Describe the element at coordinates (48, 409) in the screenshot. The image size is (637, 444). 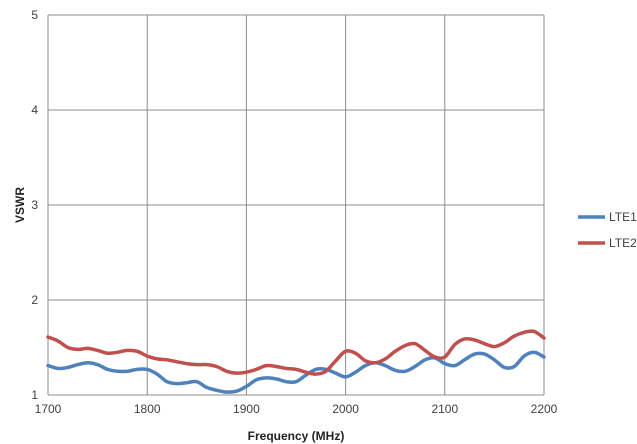
I see `x-tick-label: 1700` at that location.